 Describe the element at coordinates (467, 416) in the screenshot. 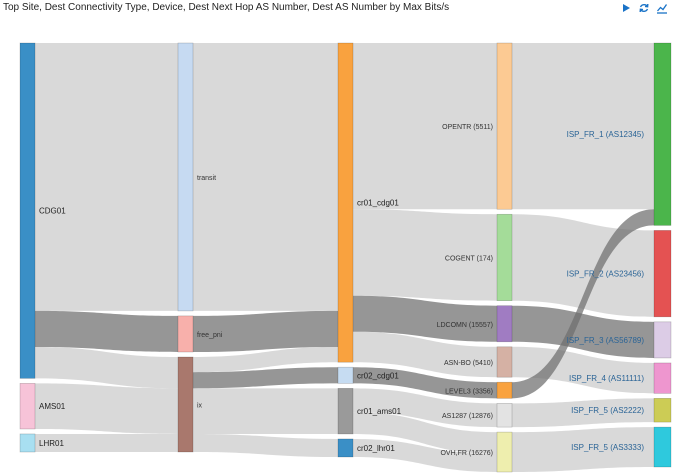

I see `sankey-label-AS1287: AS1287 (12876)` at that location.